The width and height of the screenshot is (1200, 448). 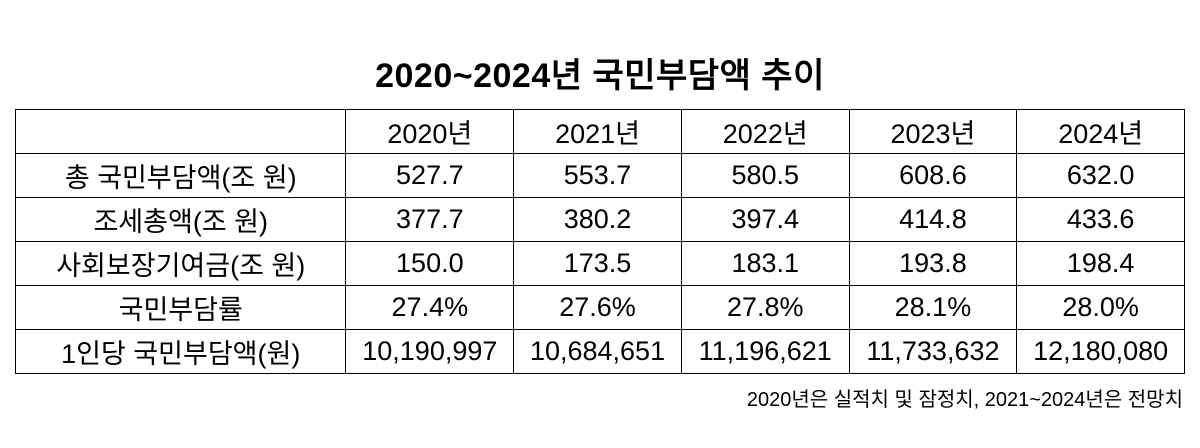 I want to click on value-cell: 608.6, so click(x=933, y=175).